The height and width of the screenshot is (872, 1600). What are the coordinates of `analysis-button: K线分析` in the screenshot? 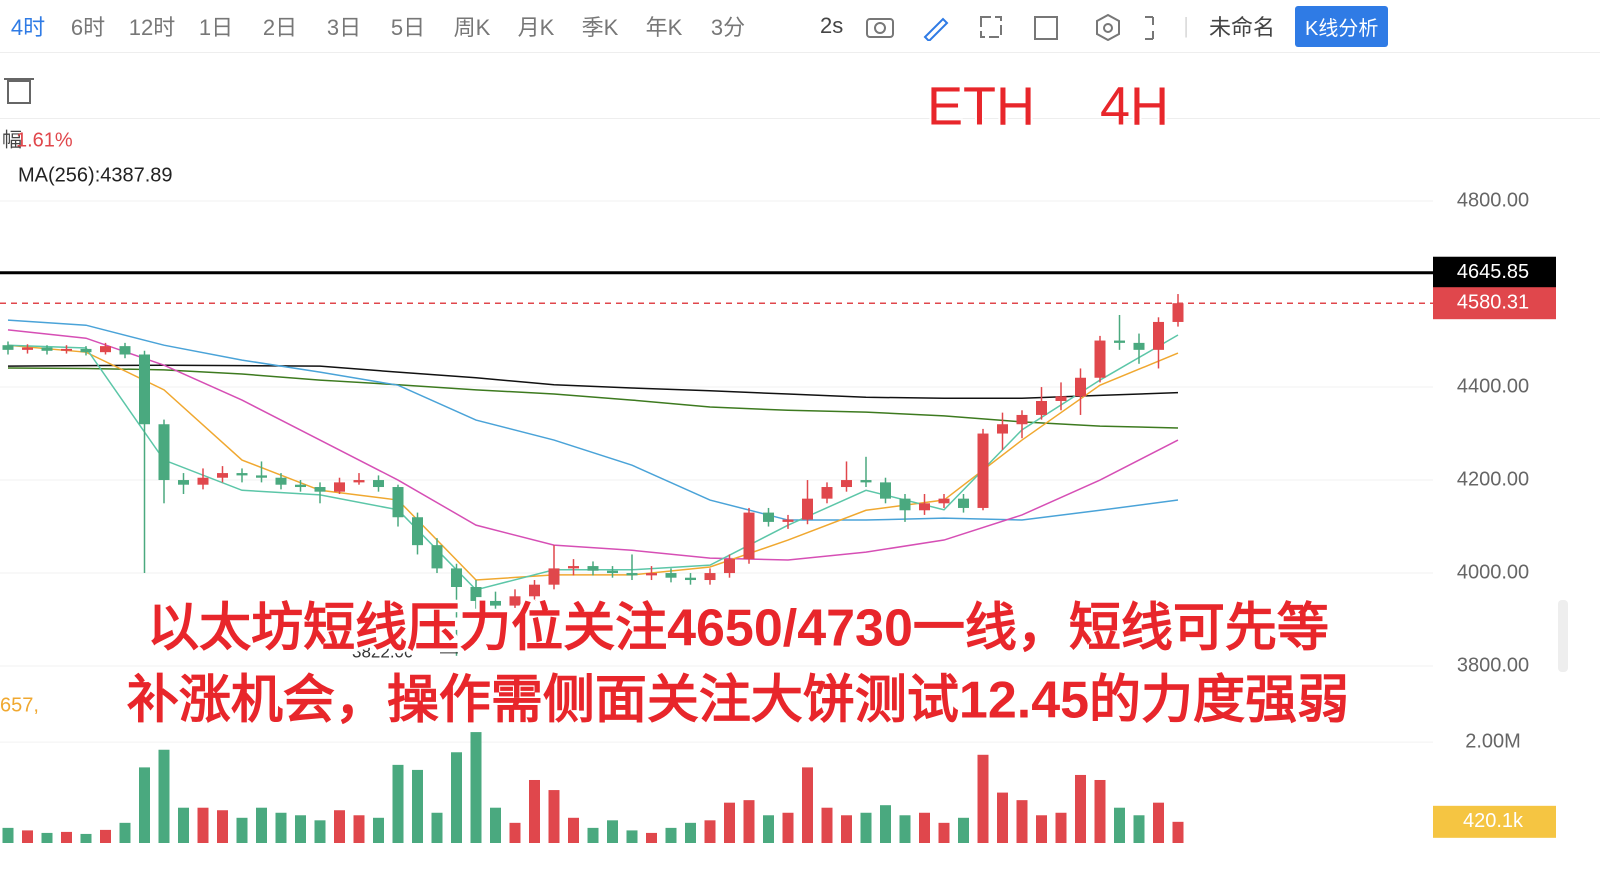 It's located at (1341, 26).